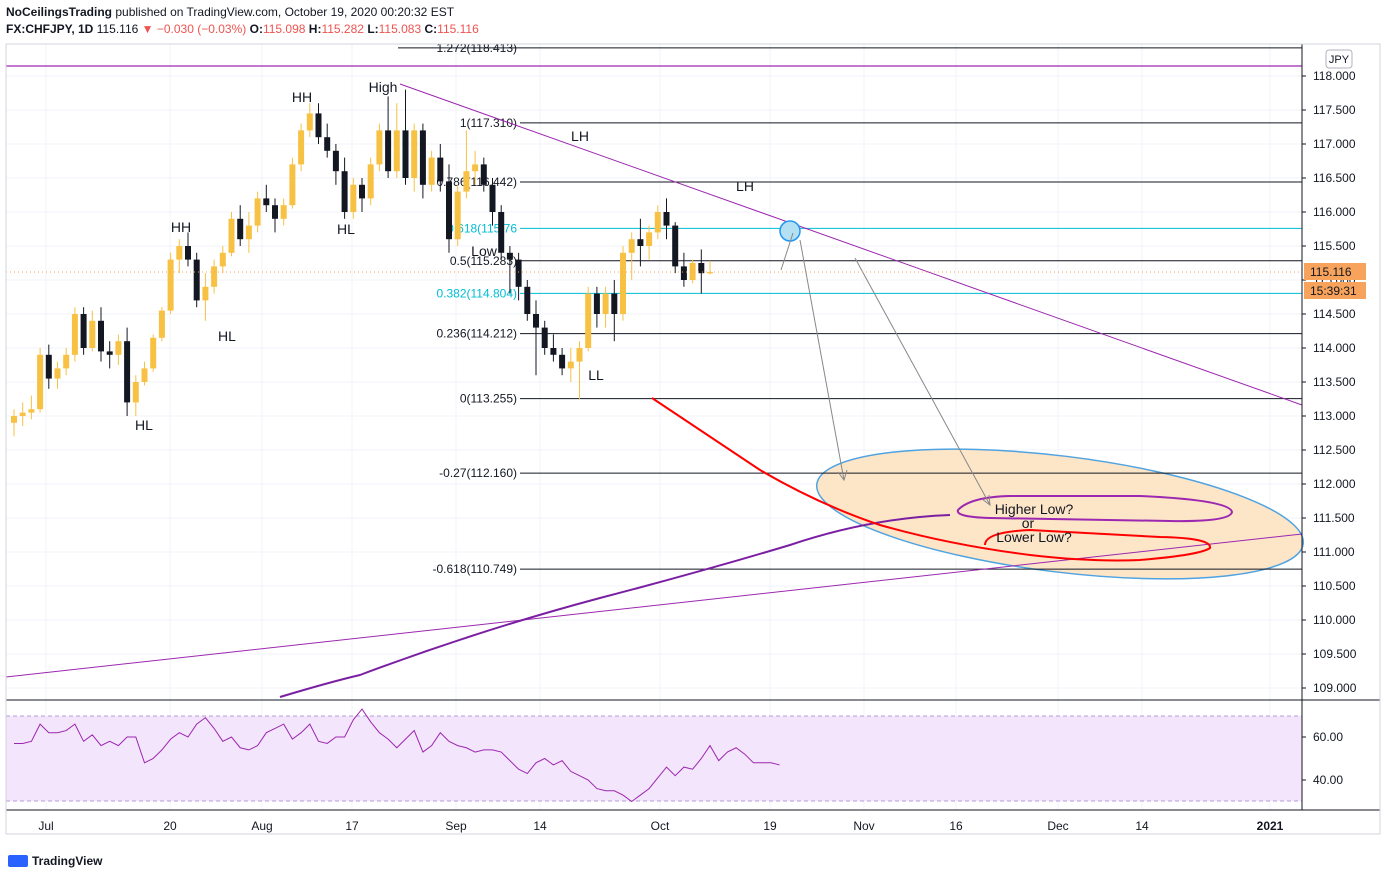 This screenshot has width=1384, height=876. I want to click on rsi-line, so click(397, 755).